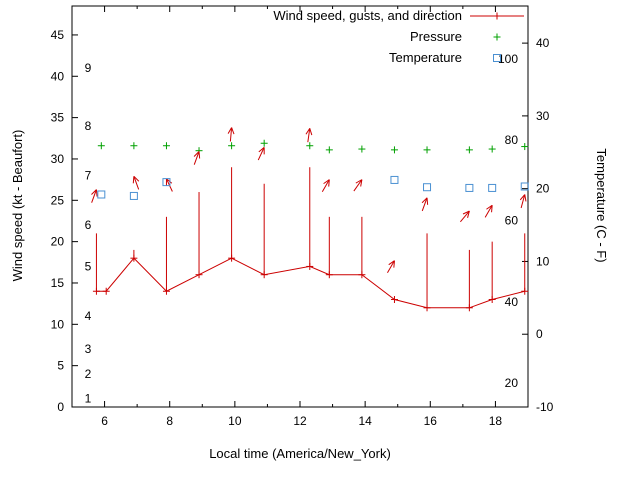 The width and height of the screenshot is (640, 480). What do you see at coordinates (431, 421) in the screenshot?
I see `svg-text: 16` at bounding box center [431, 421].